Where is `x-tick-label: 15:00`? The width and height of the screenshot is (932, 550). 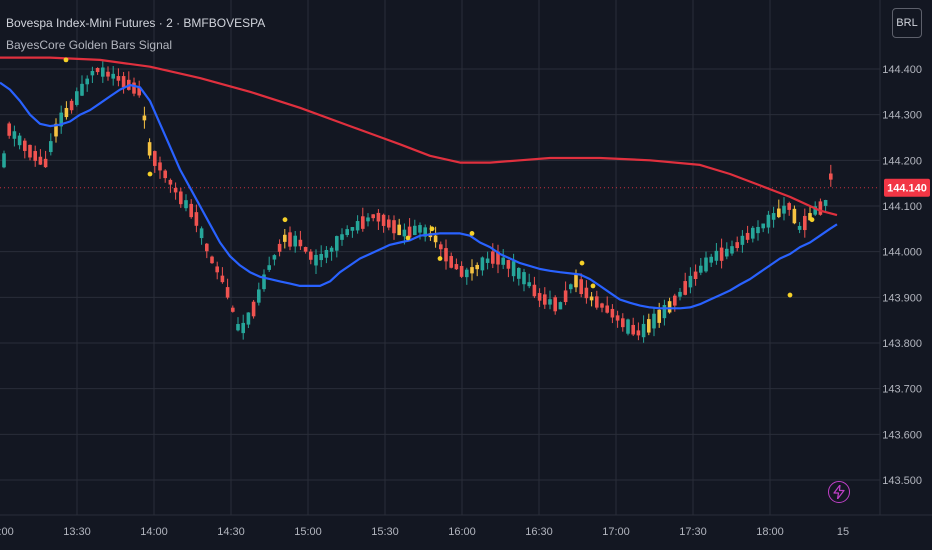 x-tick-label: 15:00 is located at coordinates (308, 532).